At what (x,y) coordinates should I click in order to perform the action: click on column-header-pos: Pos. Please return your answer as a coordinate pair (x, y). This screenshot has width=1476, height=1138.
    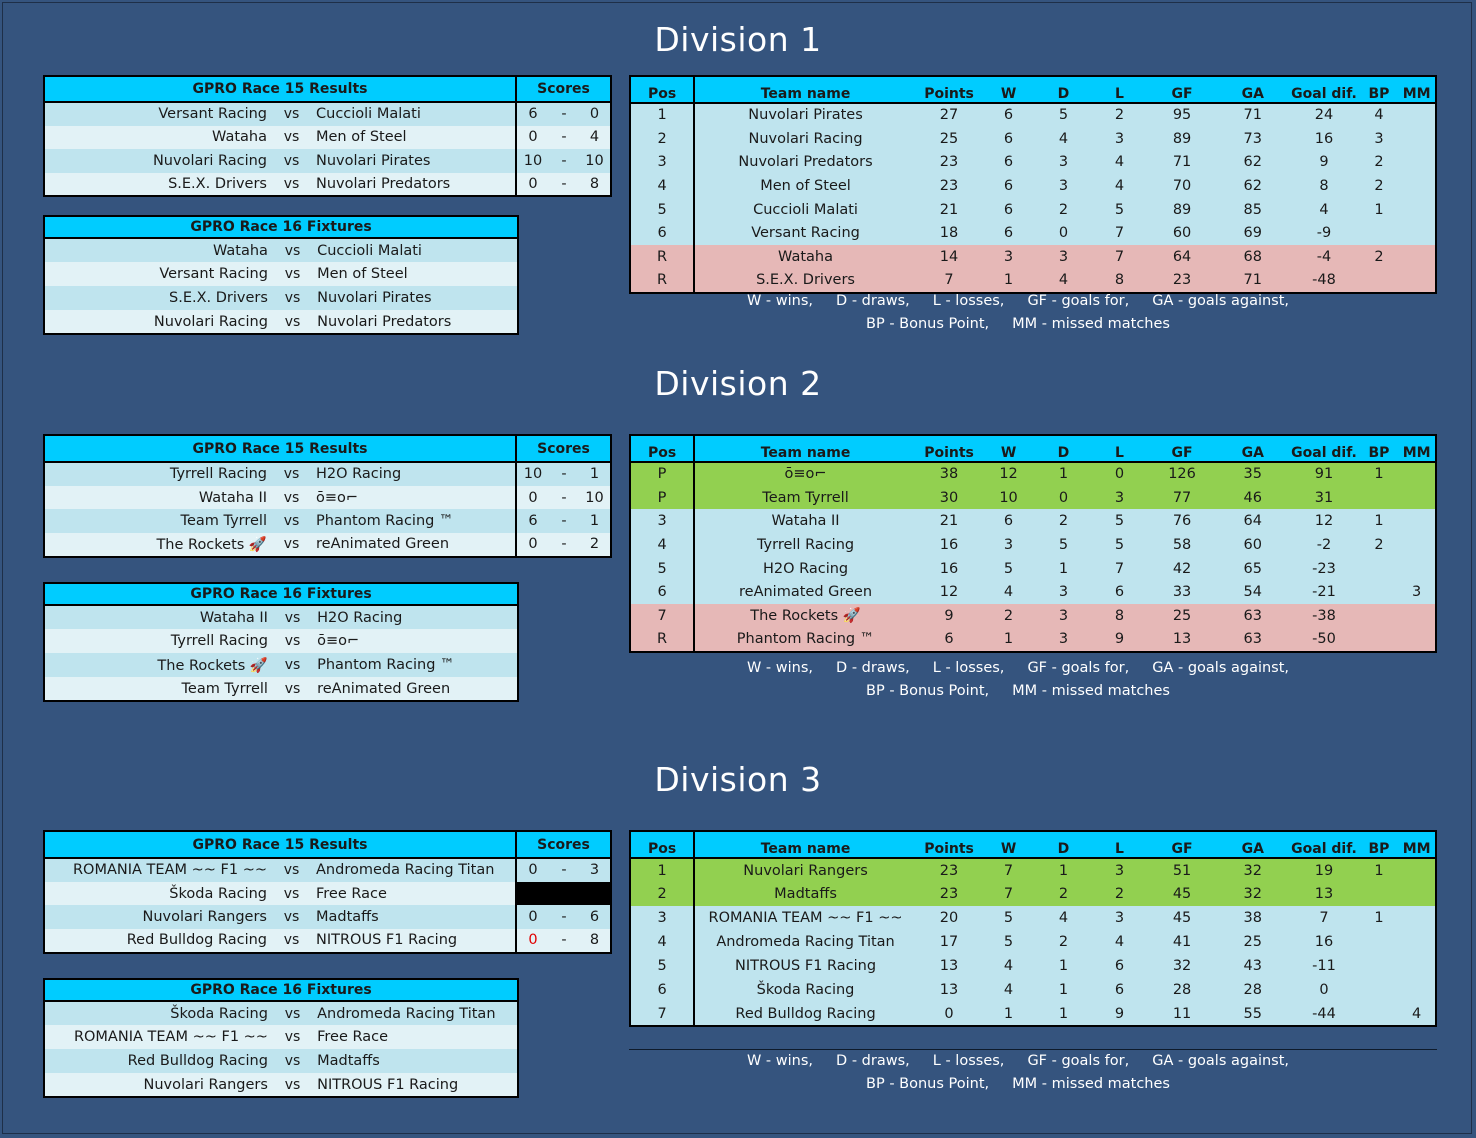
    Looking at the image, I should click on (663, 449).